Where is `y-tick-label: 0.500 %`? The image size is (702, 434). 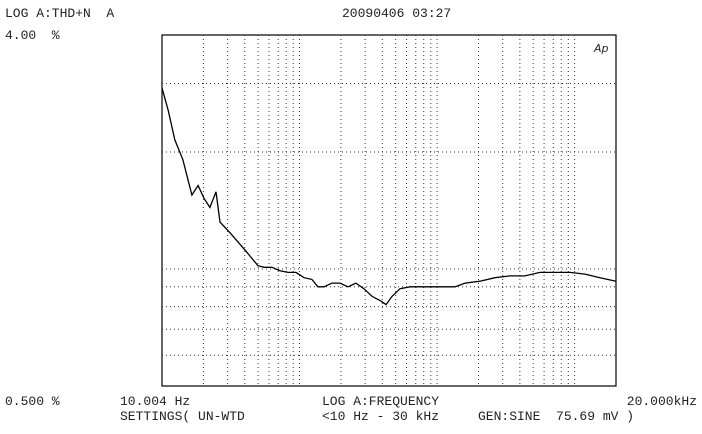
y-tick-label: 0.500 % is located at coordinates (32, 401).